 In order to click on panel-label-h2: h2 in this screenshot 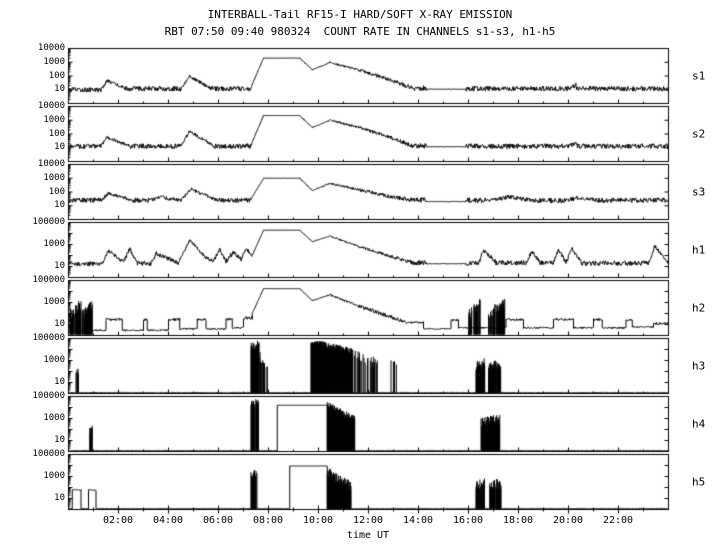, I will do `click(699, 307)`.